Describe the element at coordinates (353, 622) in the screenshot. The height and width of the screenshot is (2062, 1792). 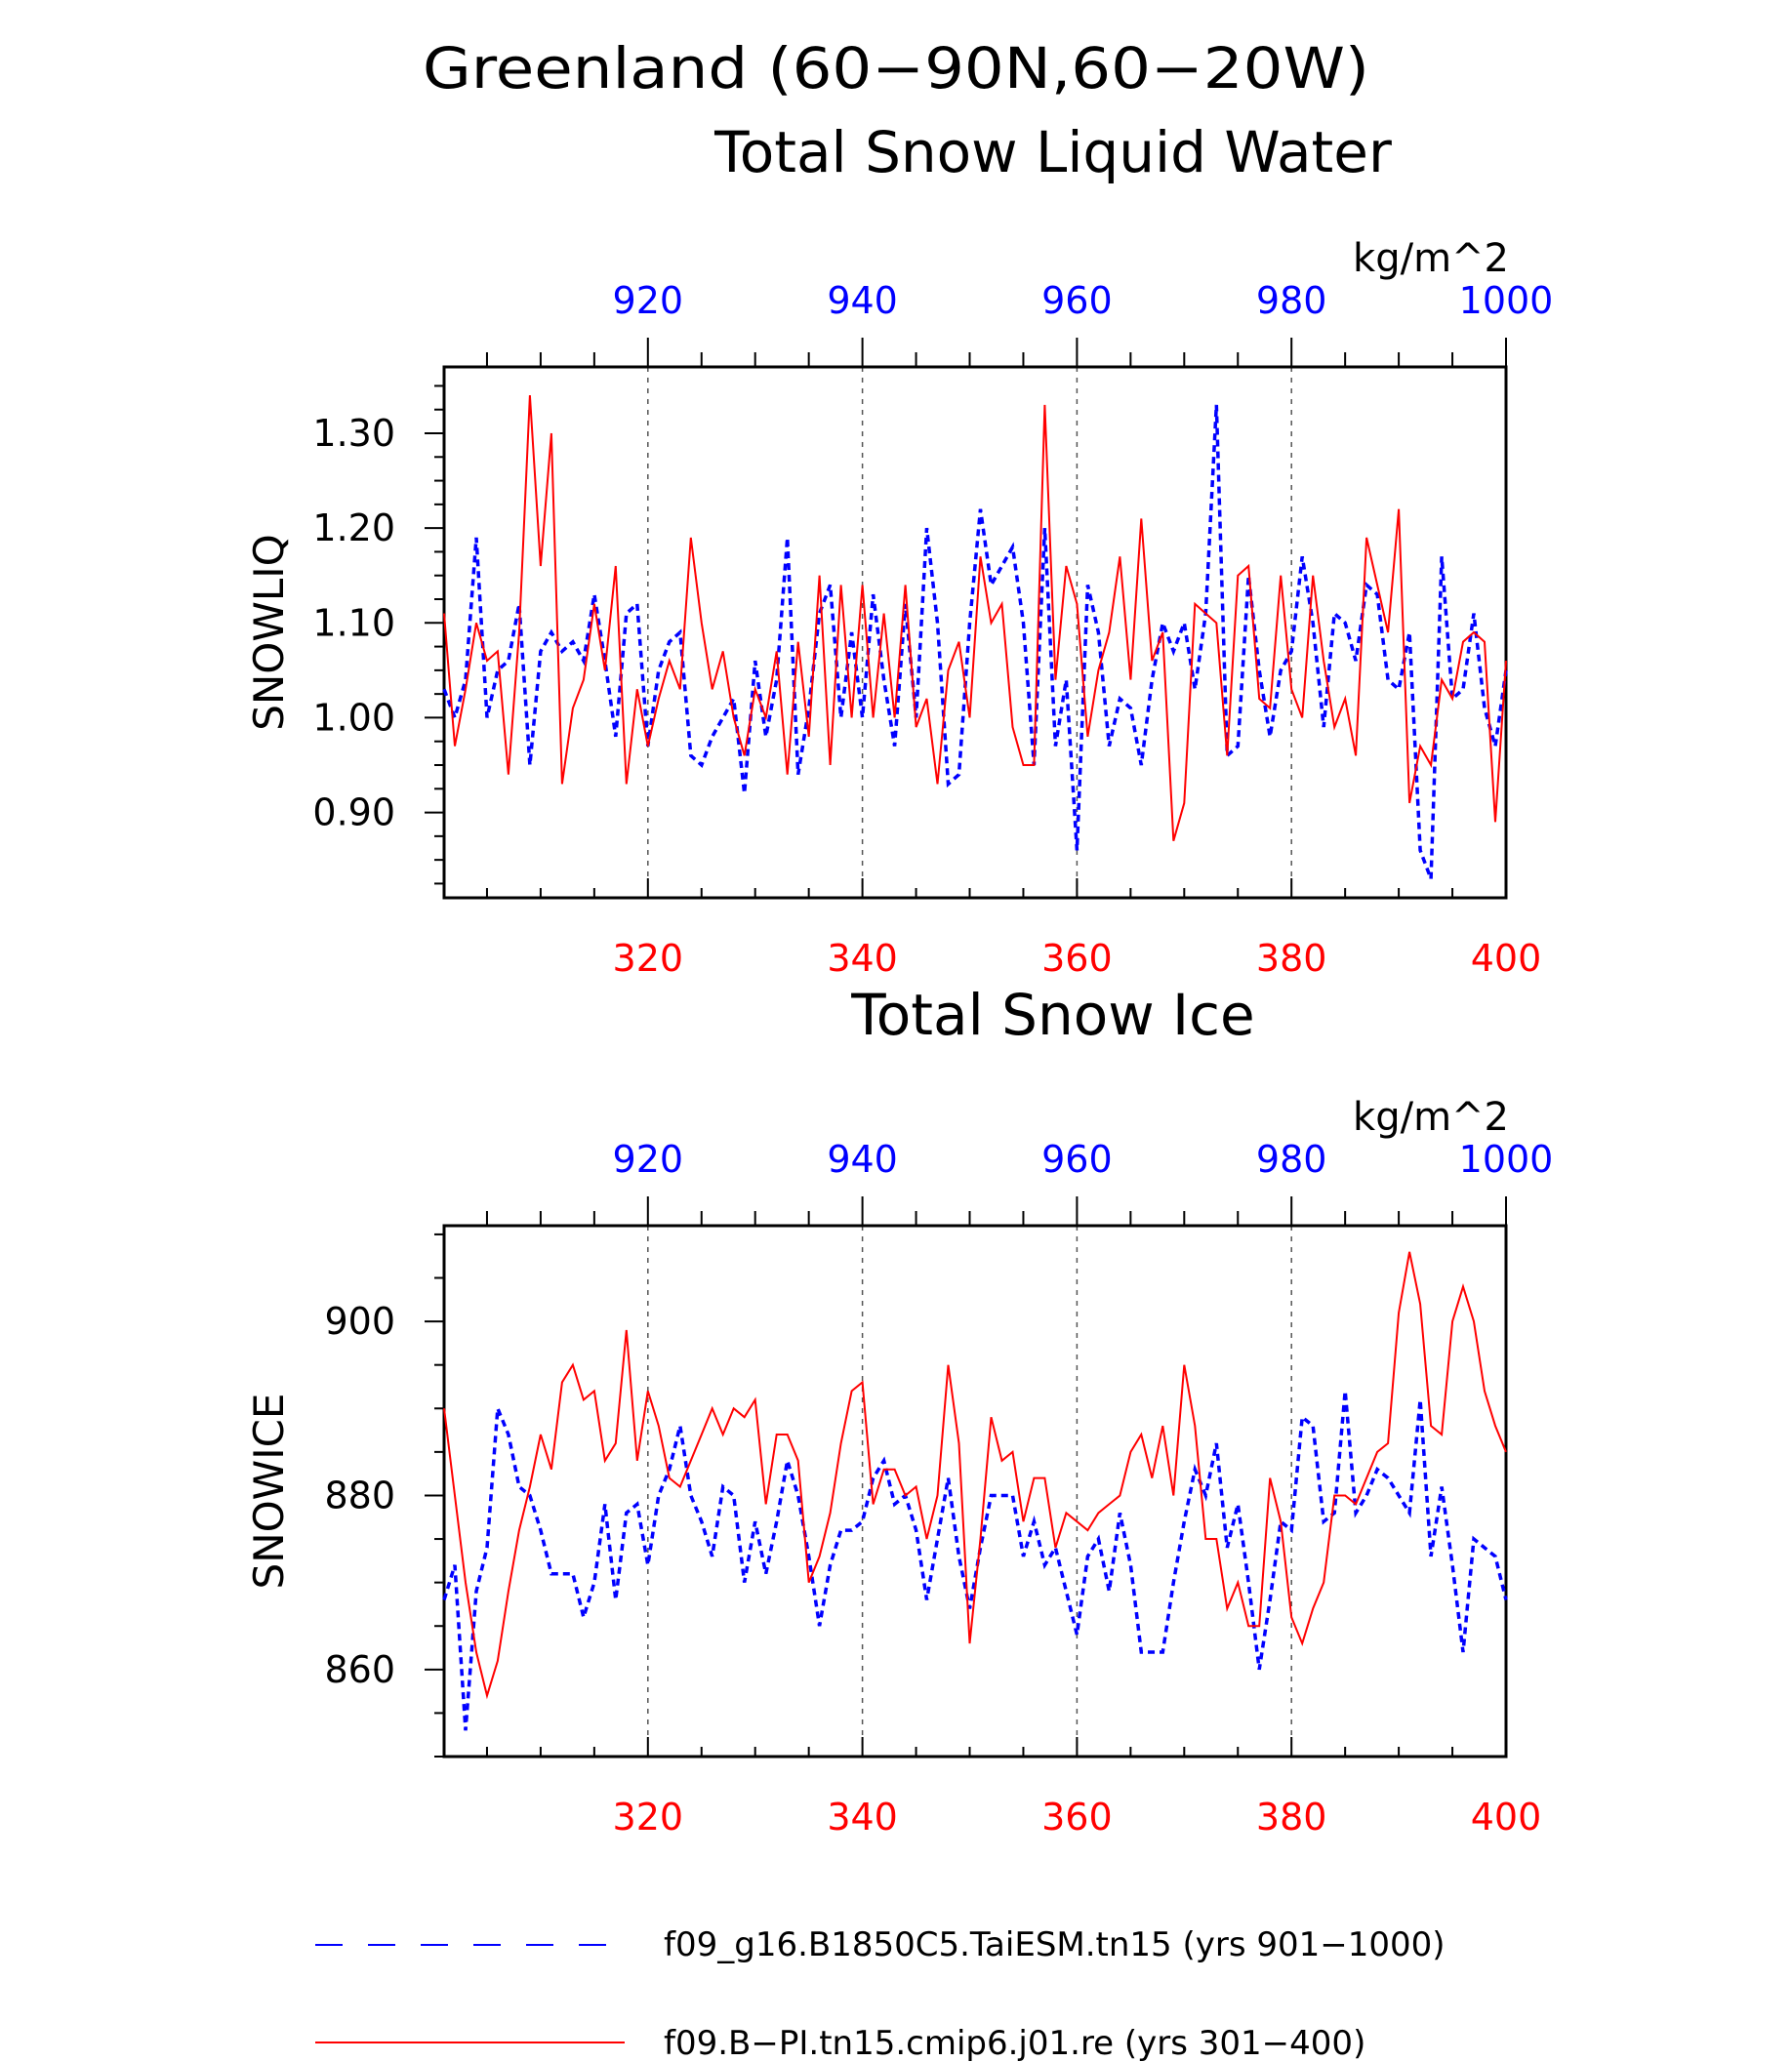
I see `y-tick-label: 1.10` at that location.